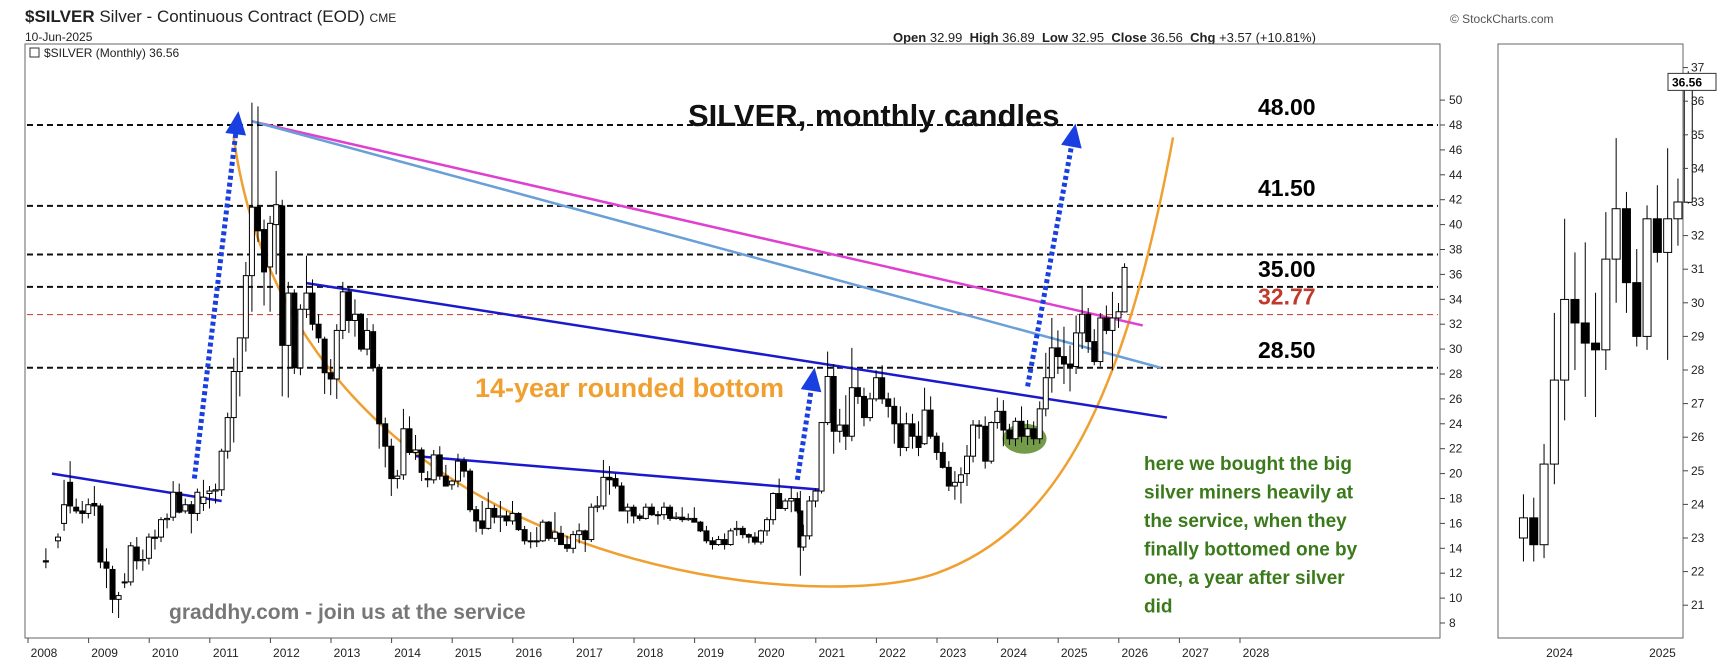 Image resolution: width=1720 pixels, height=670 pixels. I want to click on inset-y-tick-label-4: 25, so click(1698, 471).